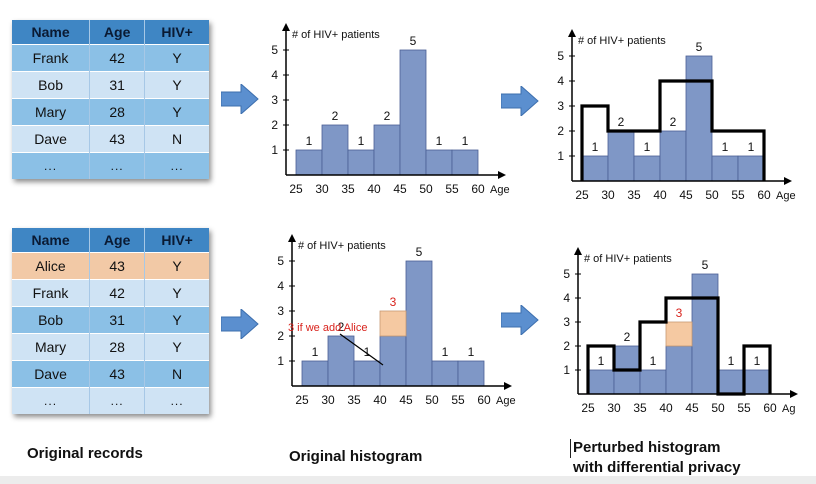  I want to click on x-tick-label: 30, so click(614, 408).